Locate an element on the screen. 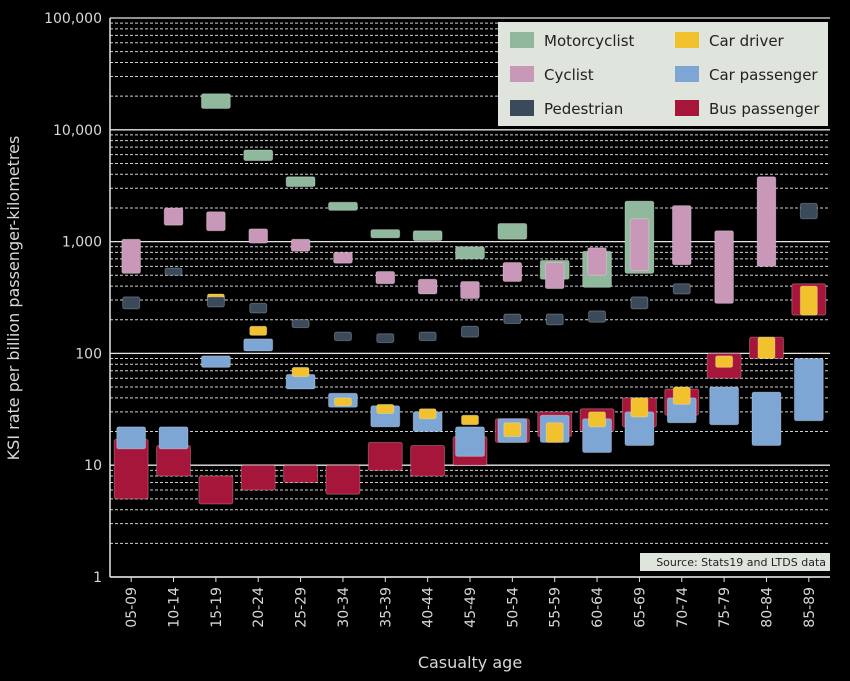 The image size is (850, 681). x-tick-label: 10-14 is located at coordinates (175, 607).